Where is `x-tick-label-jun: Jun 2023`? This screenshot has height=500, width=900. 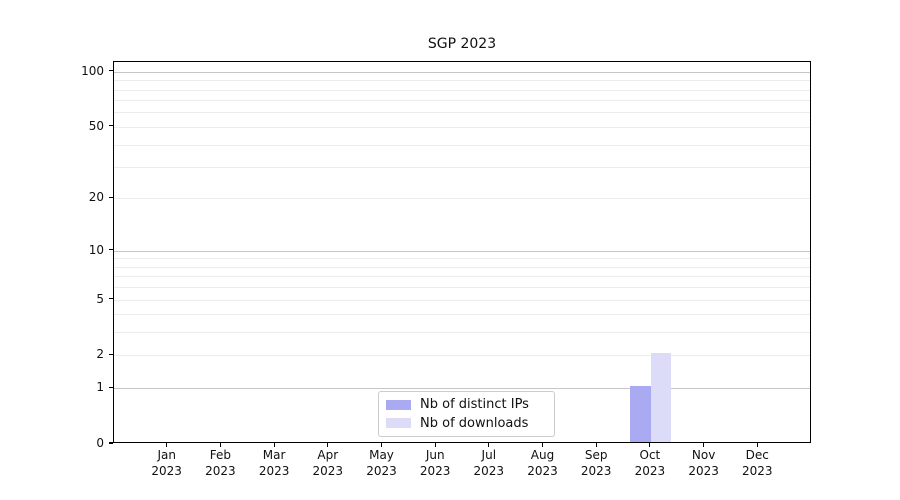
x-tick-label-jun: Jun 2023 is located at coordinates (435, 463).